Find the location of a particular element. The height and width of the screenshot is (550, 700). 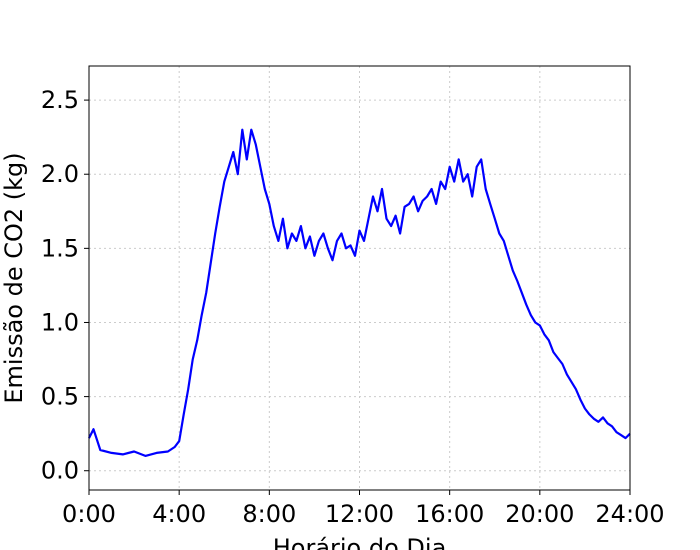

x-tick-label: 12:00 is located at coordinates (359, 514).